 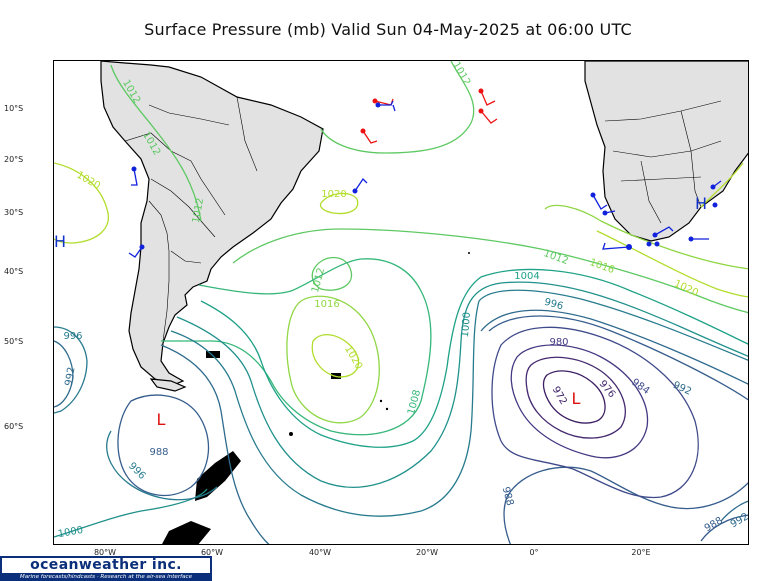 What do you see at coordinates (14, 271) in the screenshot?
I see `lat-label-40s: 40°S` at bounding box center [14, 271].